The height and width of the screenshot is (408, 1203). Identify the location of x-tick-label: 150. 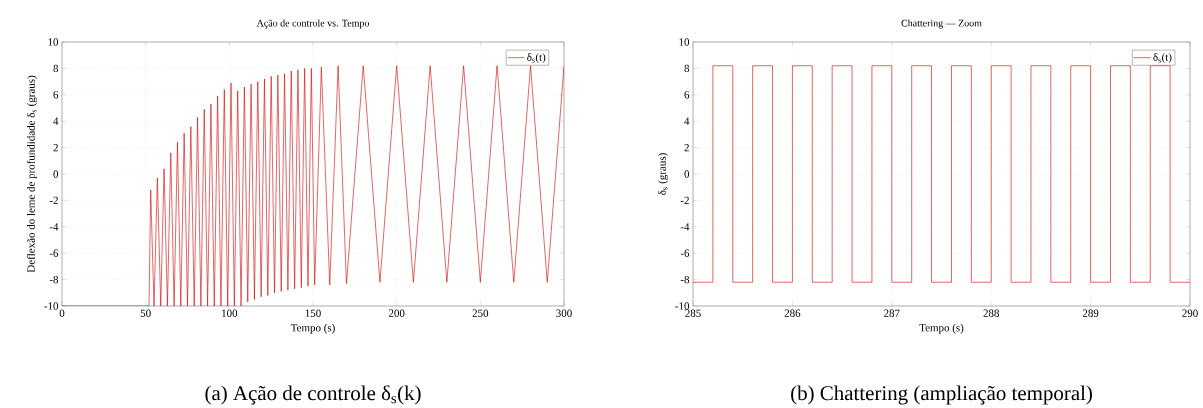
(313, 313).